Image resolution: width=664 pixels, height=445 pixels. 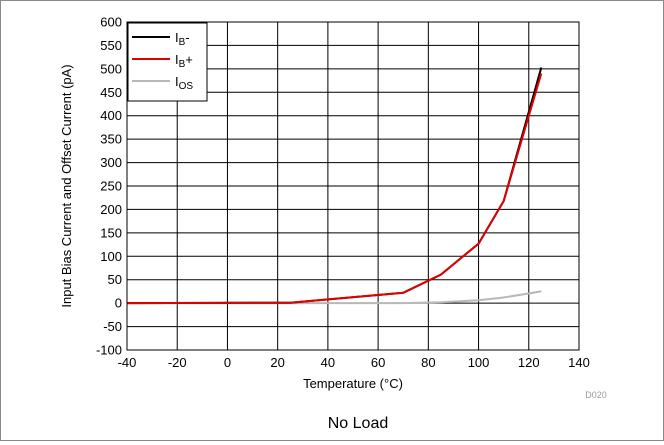 What do you see at coordinates (177, 362) in the screenshot?
I see `x-tick-label: -20` at bounding box center [177, 362].